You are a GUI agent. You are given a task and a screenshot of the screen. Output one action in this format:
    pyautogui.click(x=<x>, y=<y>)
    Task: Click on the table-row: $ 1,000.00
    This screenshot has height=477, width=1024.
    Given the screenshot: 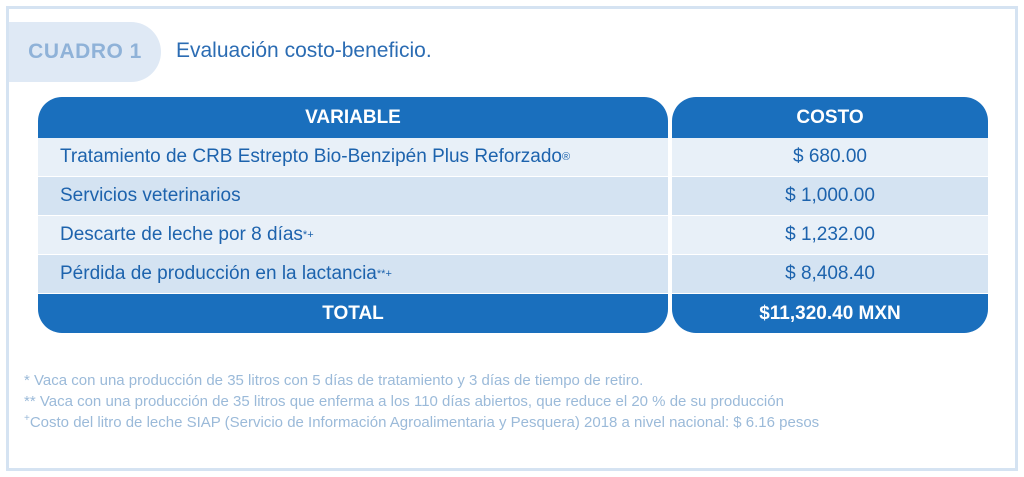 What is the action you would take?
    pyautogui.click(x=830, y=196)
    